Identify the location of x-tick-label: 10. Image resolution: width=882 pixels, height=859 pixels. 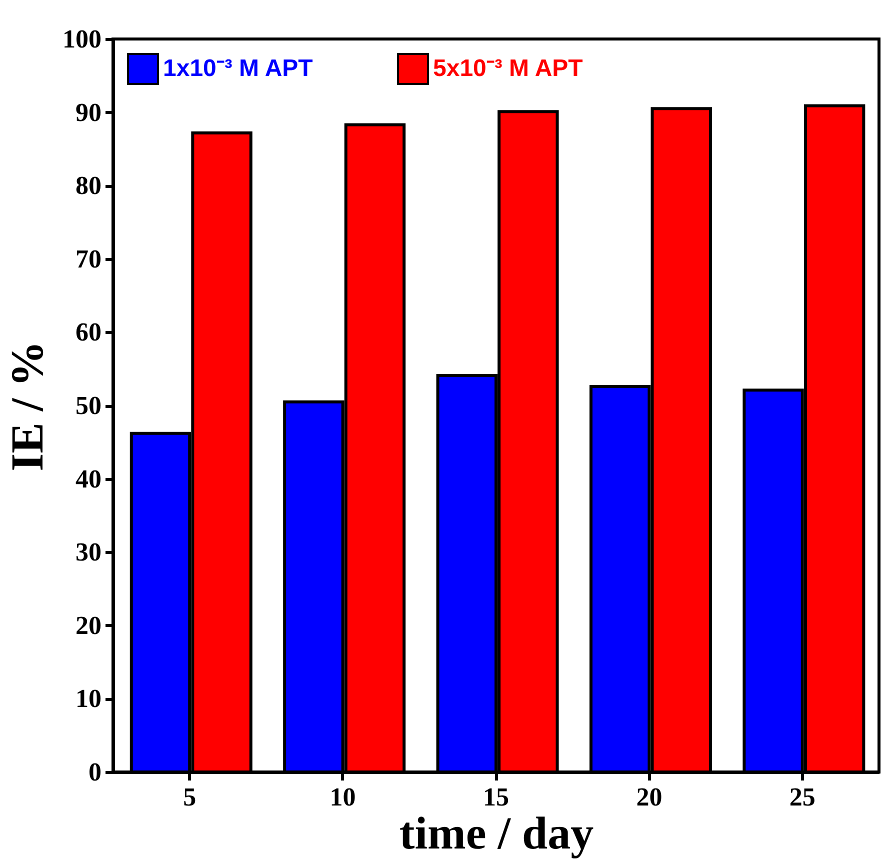
(343, 797).